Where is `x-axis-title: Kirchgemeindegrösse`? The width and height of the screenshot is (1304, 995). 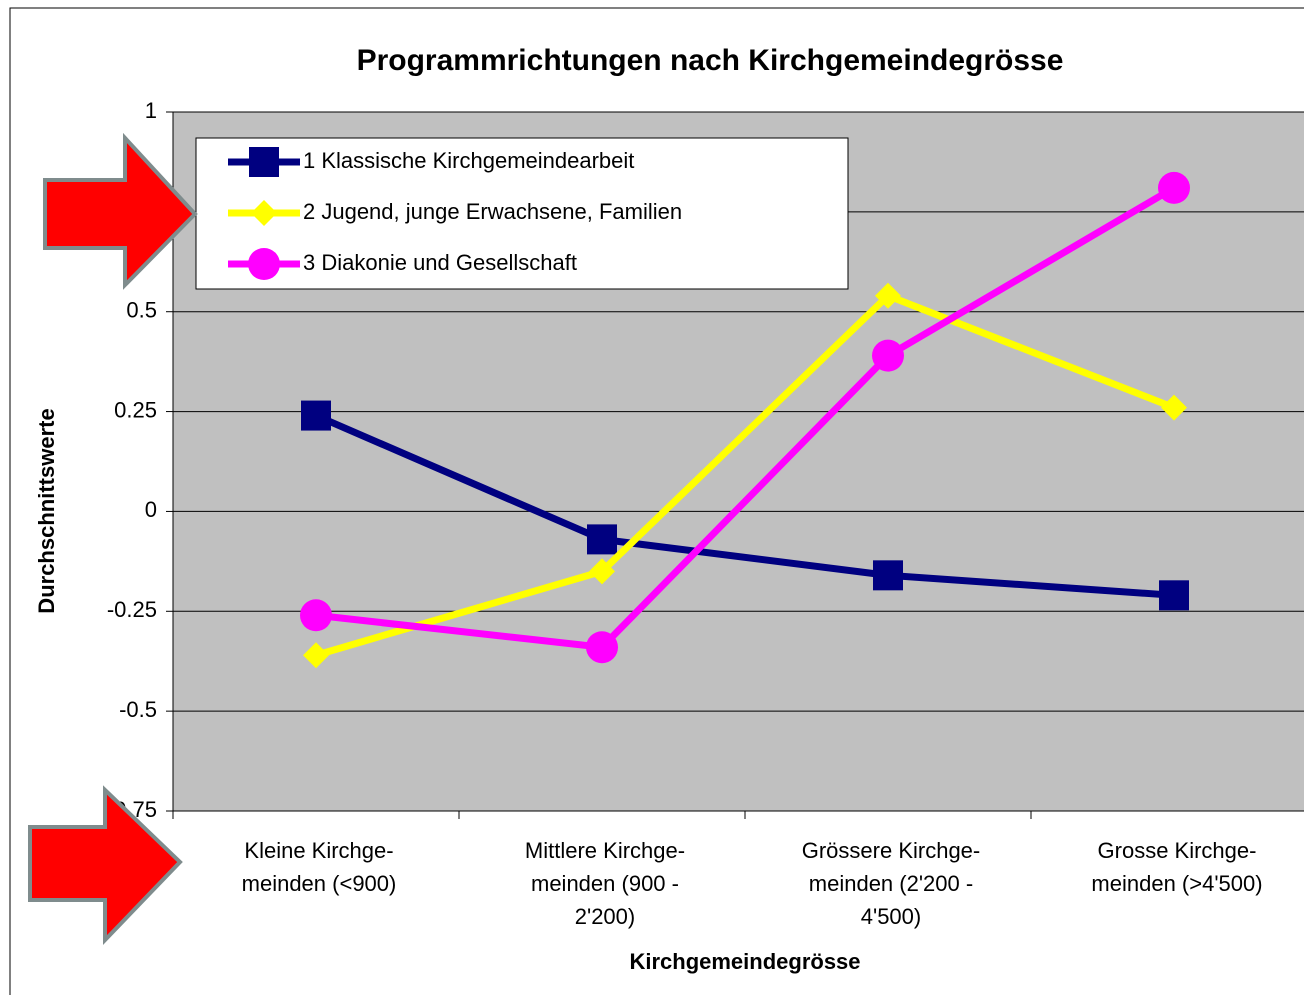
x-axis-title: Kirchgemeindegrösse is located at coordinates (744, 961).